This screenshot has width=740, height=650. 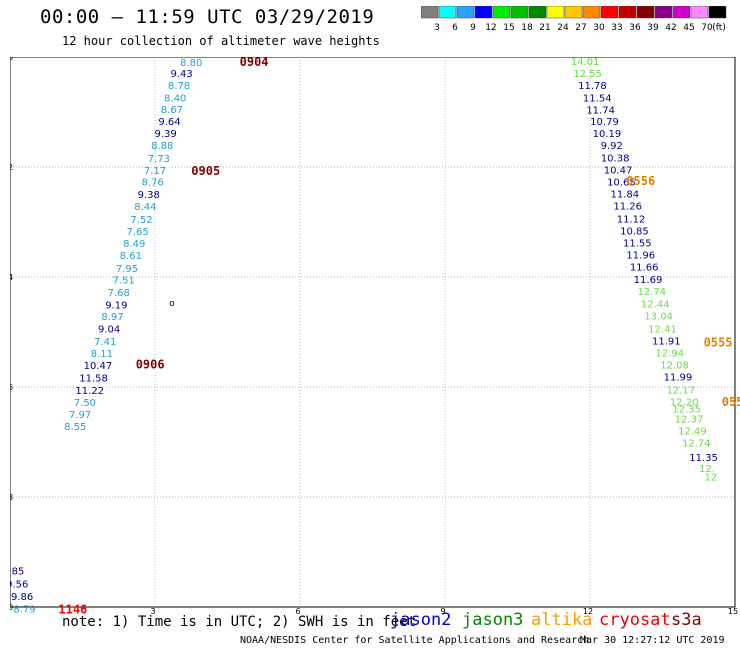 What do you see at coordinates (11, 59) in the screenshot?
I see `y-tick-label: -50` at bounding box center [11, 59].